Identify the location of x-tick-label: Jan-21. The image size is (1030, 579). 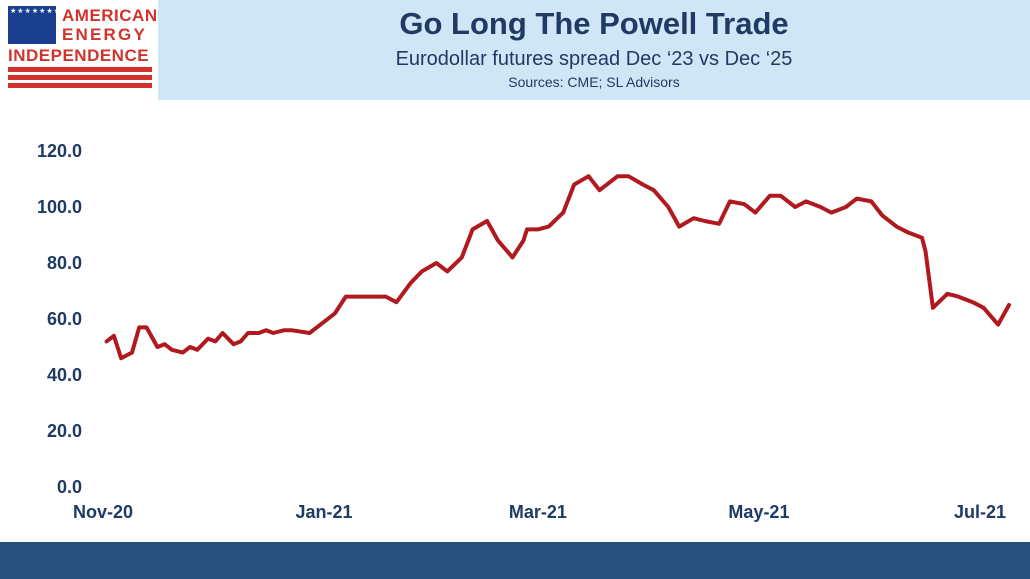
(324, 512).